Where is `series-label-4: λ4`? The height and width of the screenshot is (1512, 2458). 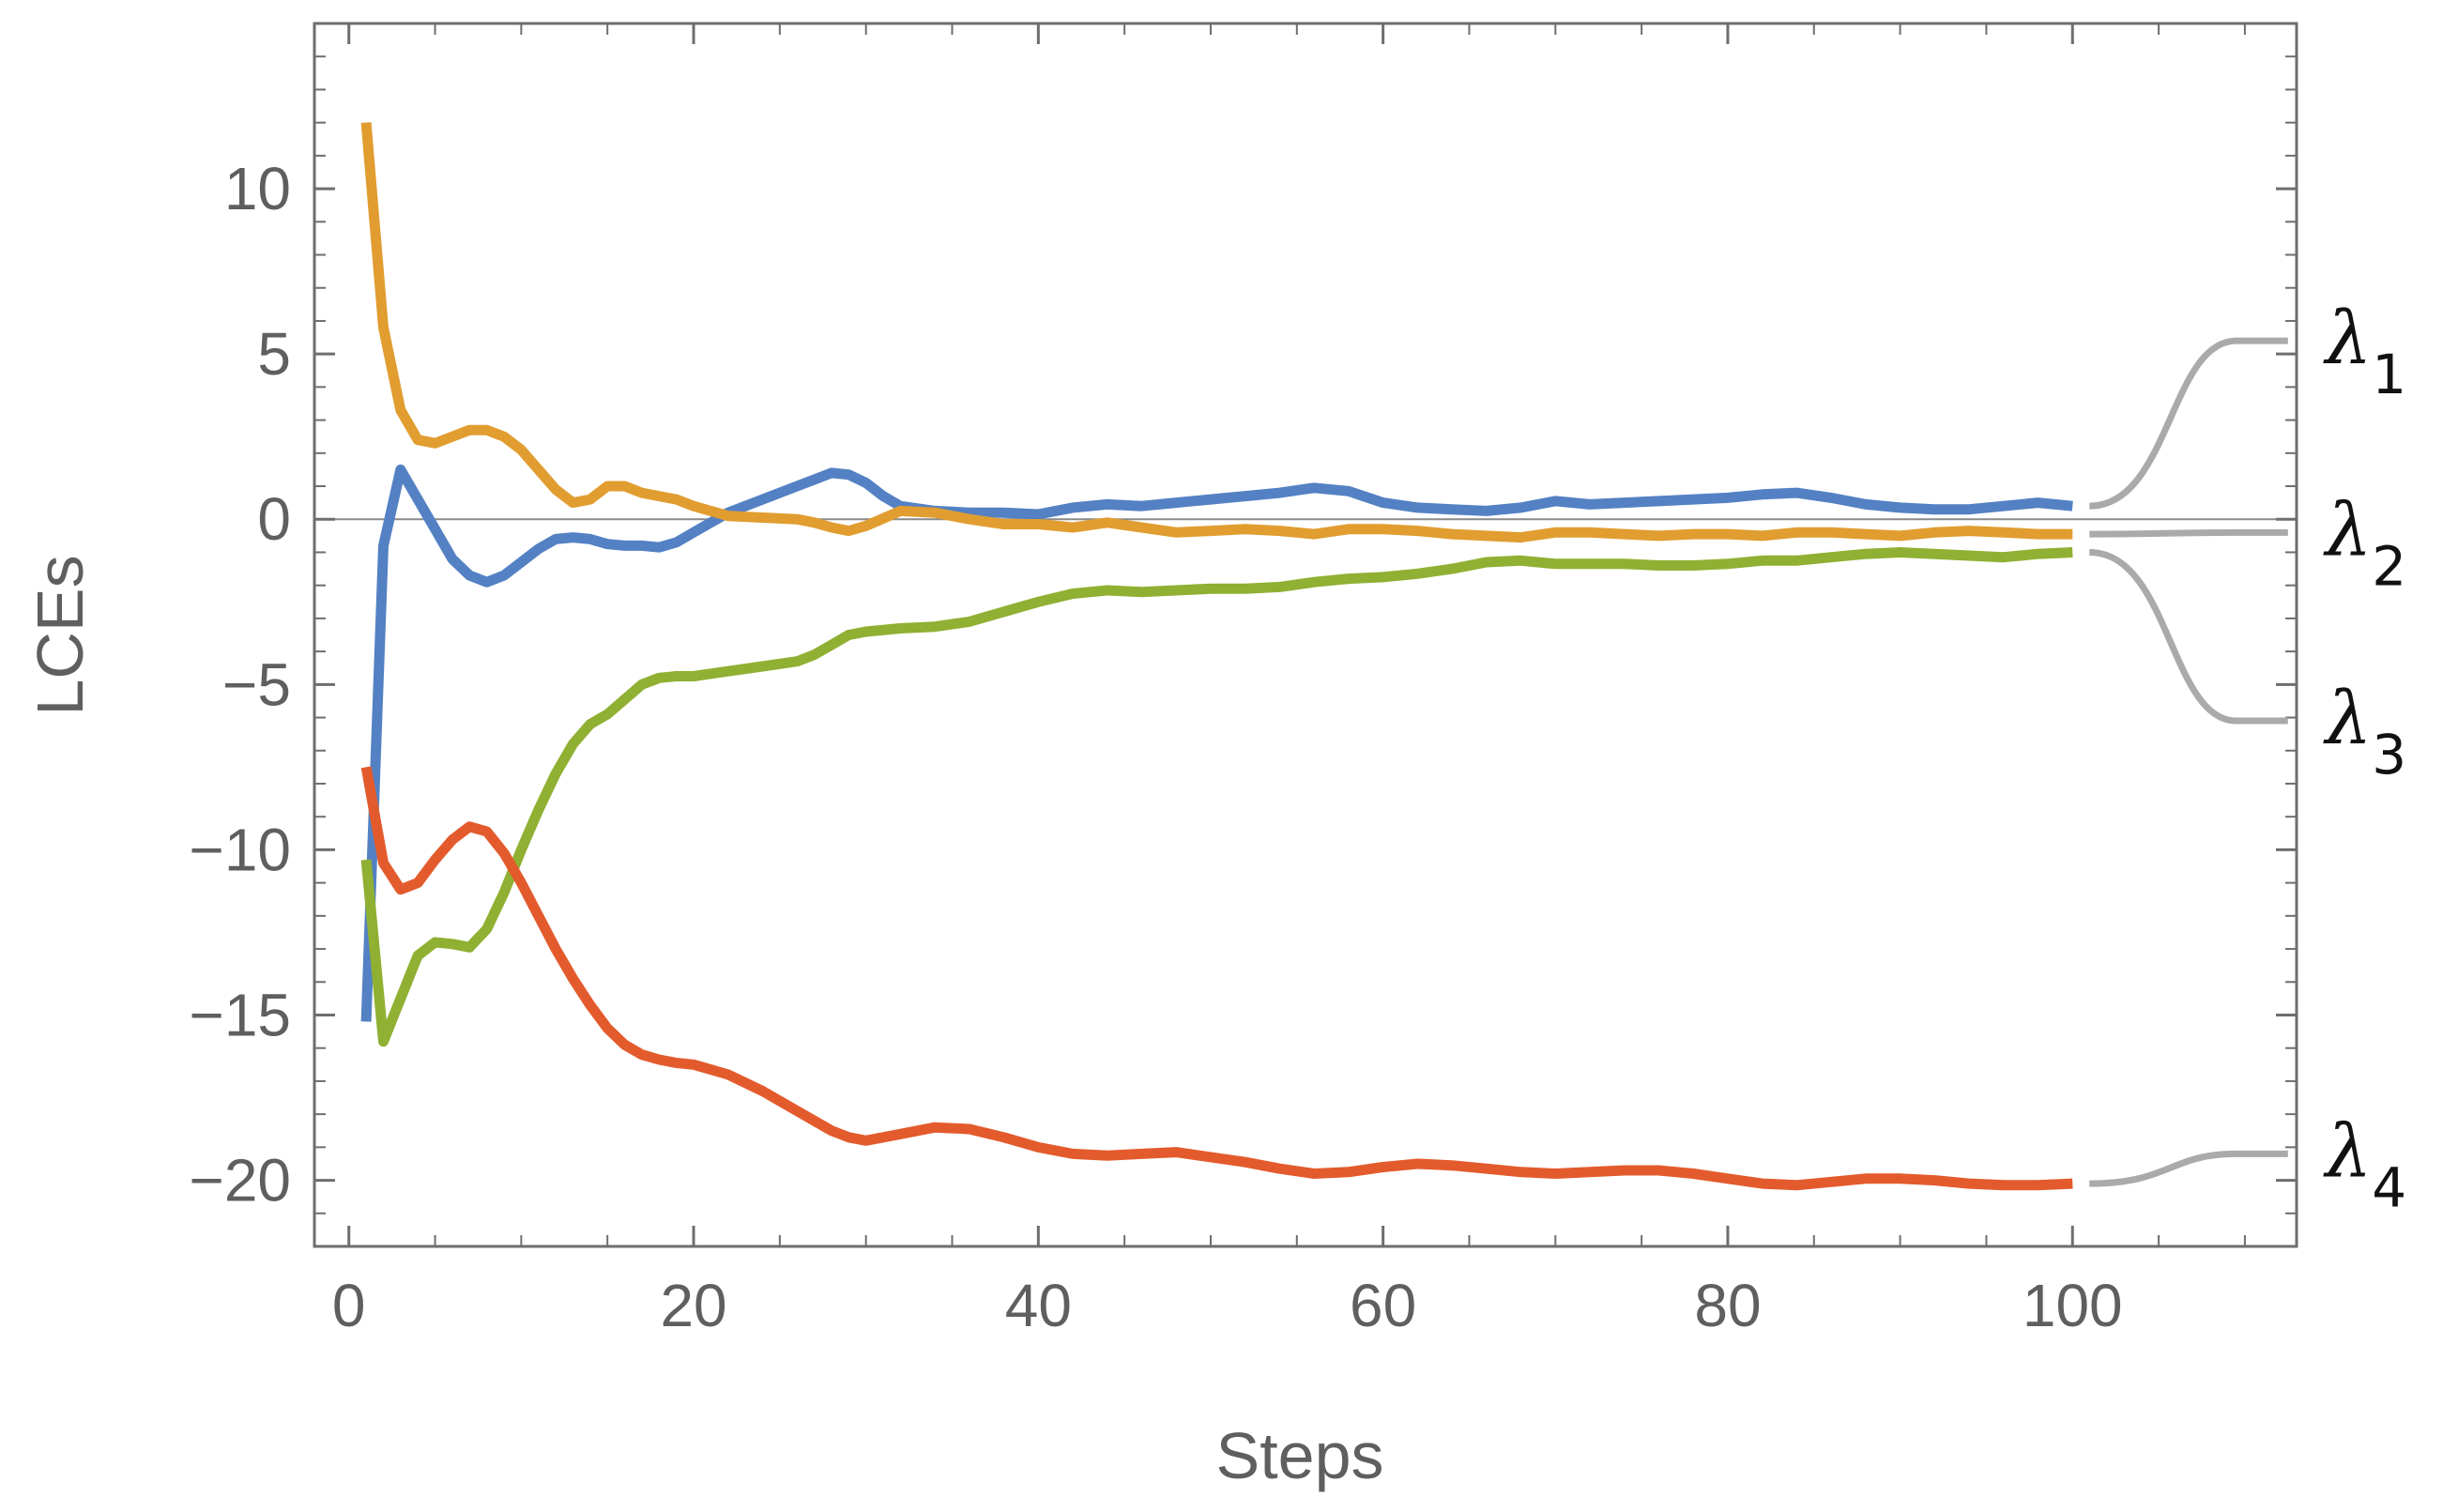
series-label-4: λ4 is located at coordinates (2364, 1164).